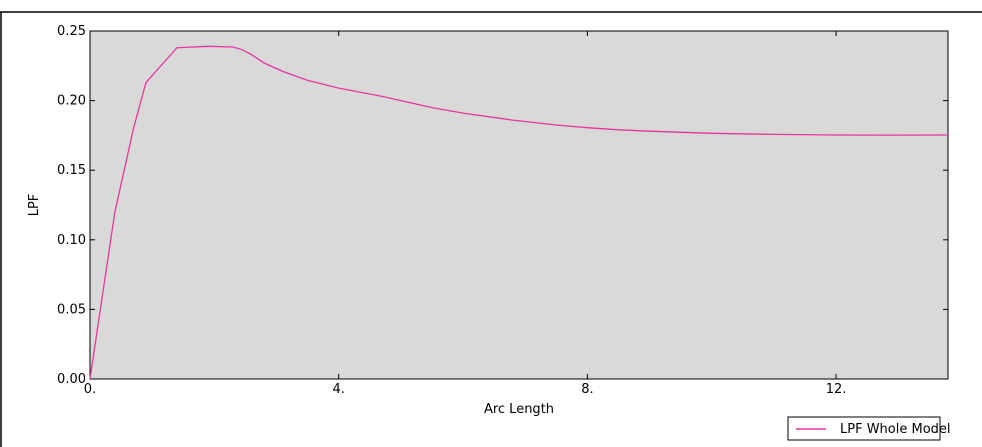 The height and width of the screenshot is (447, 982). I want to click on y-tick-label: 0.15, so click(71, 170).